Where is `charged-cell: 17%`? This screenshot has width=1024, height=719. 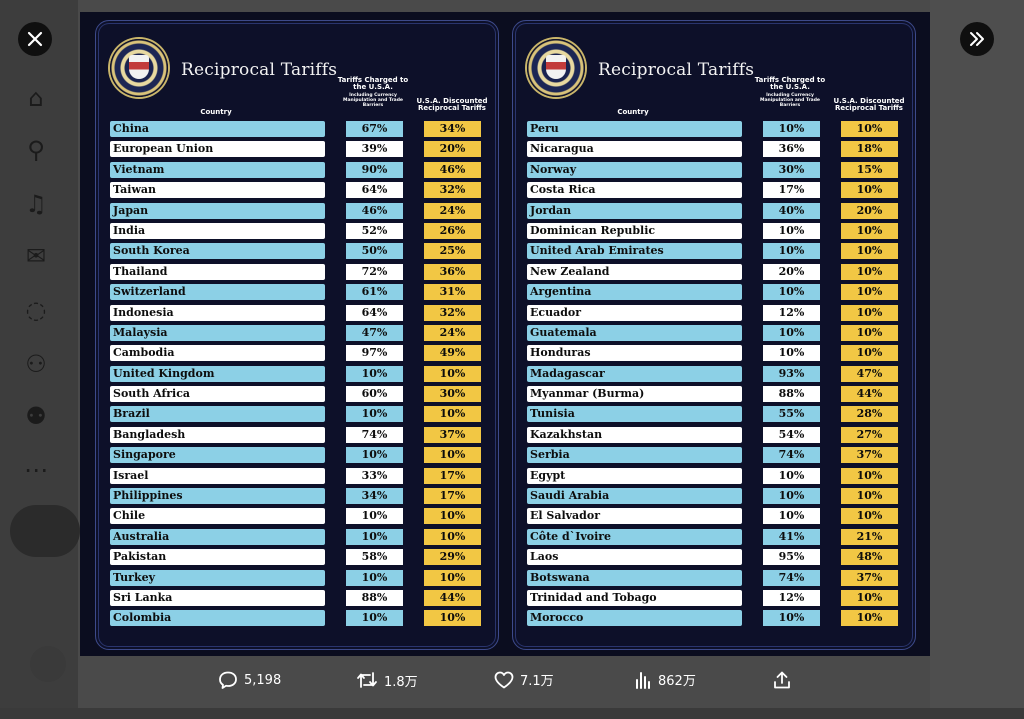 charged-cell: 17% is located at coordinates (791, 190).